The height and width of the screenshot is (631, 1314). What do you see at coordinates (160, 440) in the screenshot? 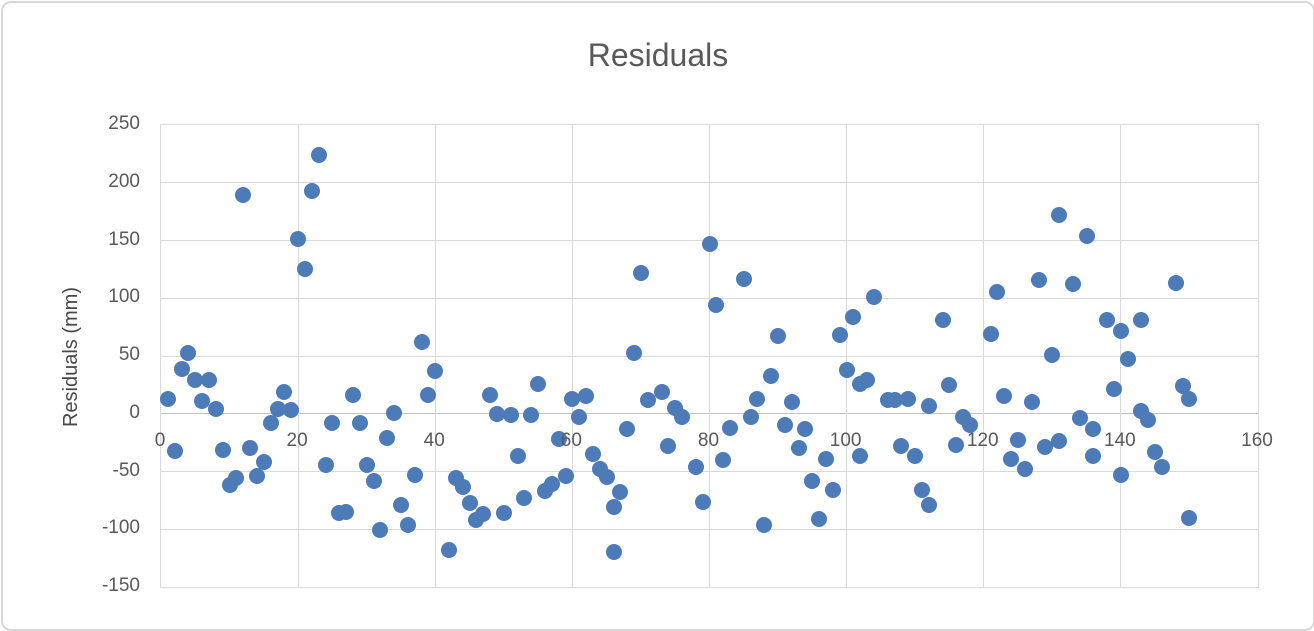
I see `x-tick-label: 0` at bounding box center [160, 440].